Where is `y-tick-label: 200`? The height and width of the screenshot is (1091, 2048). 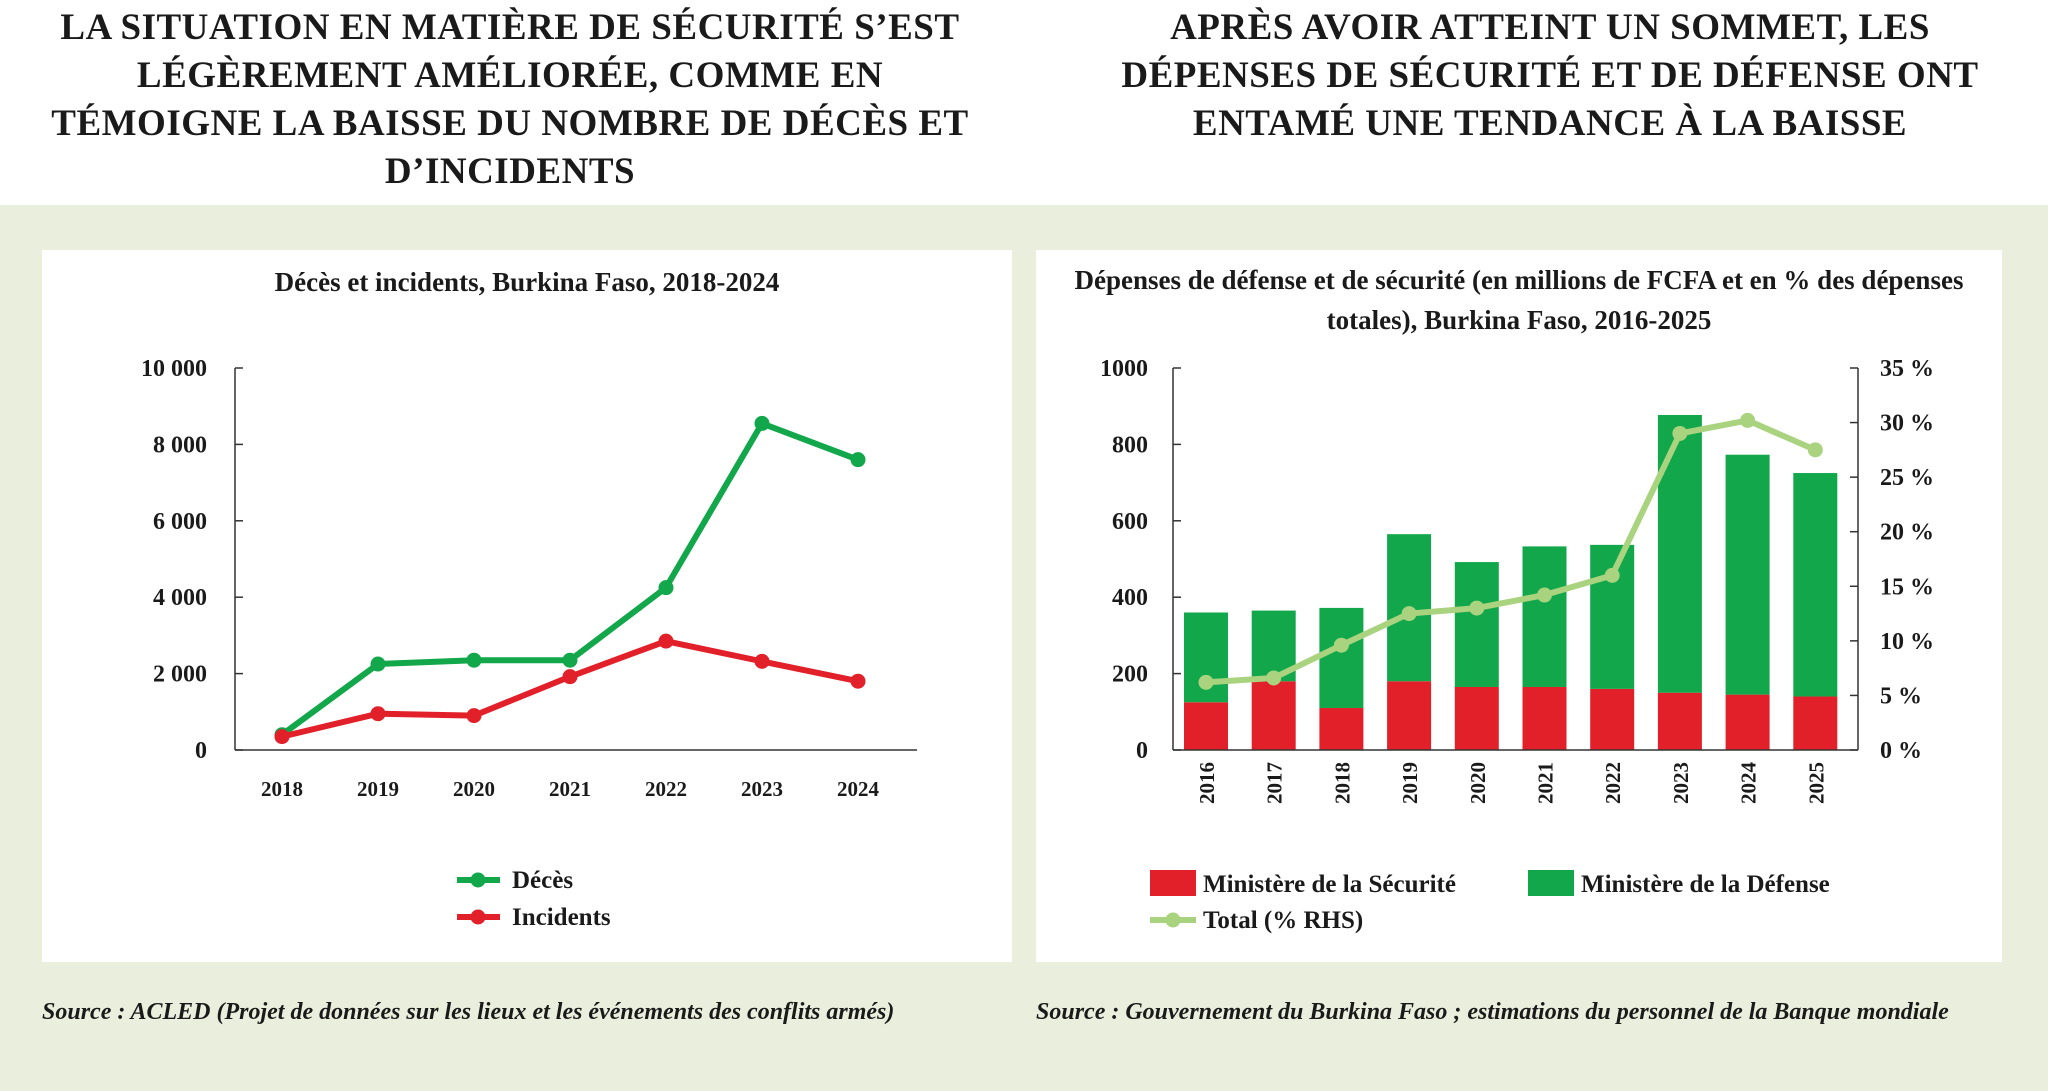
y-tick-label: 200 is located at coordinates (1130, 675).